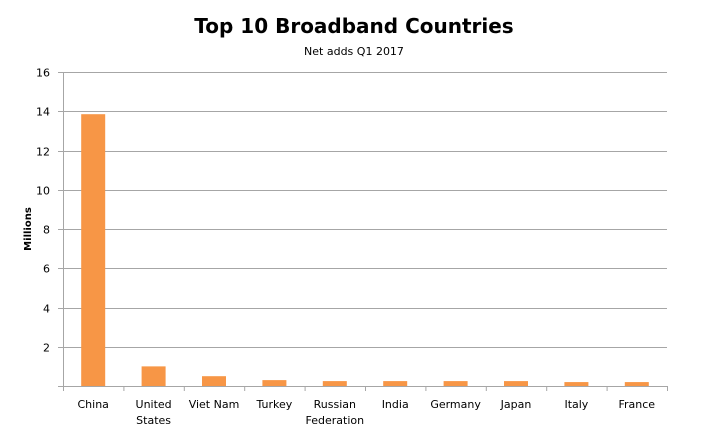 This screenshot has width=708, height=447. What do you see at coordinates (92, 404) in the screenshot?
I see `x-tick-label: China` at bounding box center [92, 404].